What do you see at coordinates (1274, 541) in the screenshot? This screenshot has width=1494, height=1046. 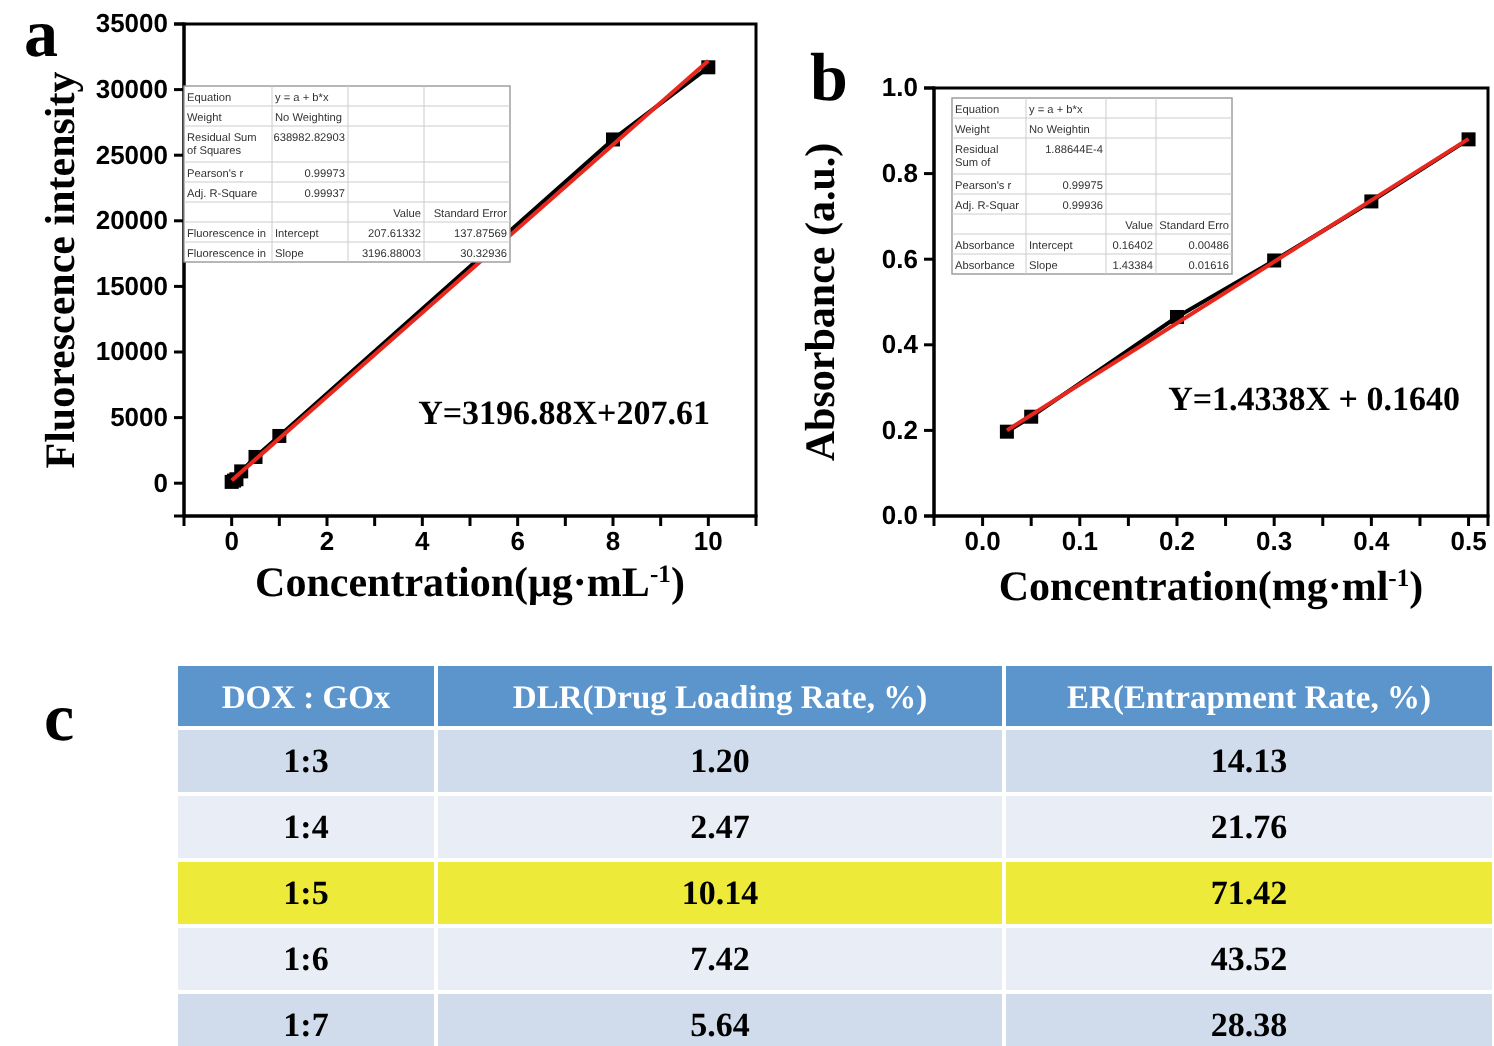 I see `x-tick-label: 0.3` at bounding box center [1274, 541].